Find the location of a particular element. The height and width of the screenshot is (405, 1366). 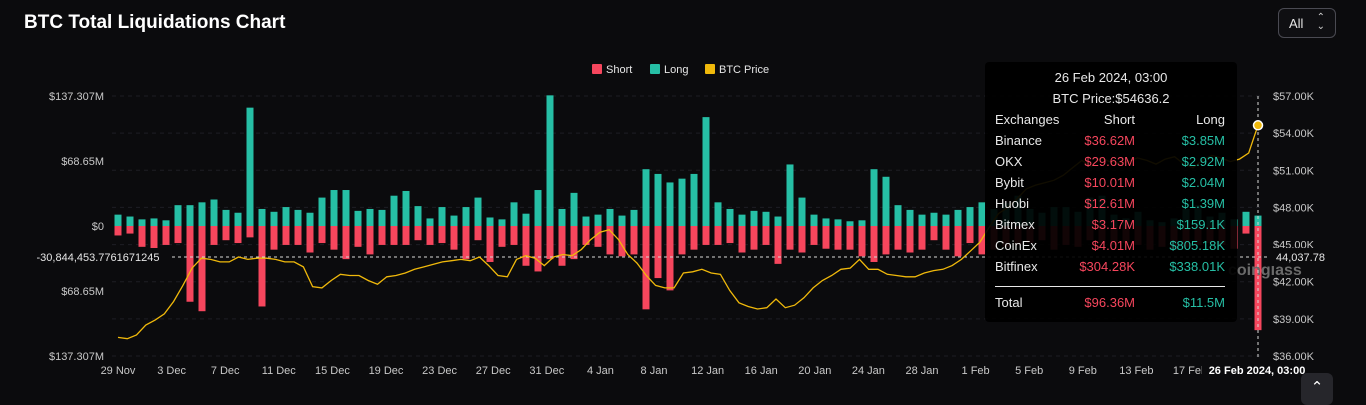

chevron-up-icon: ⌃ is located at coordinates (1317, 387).